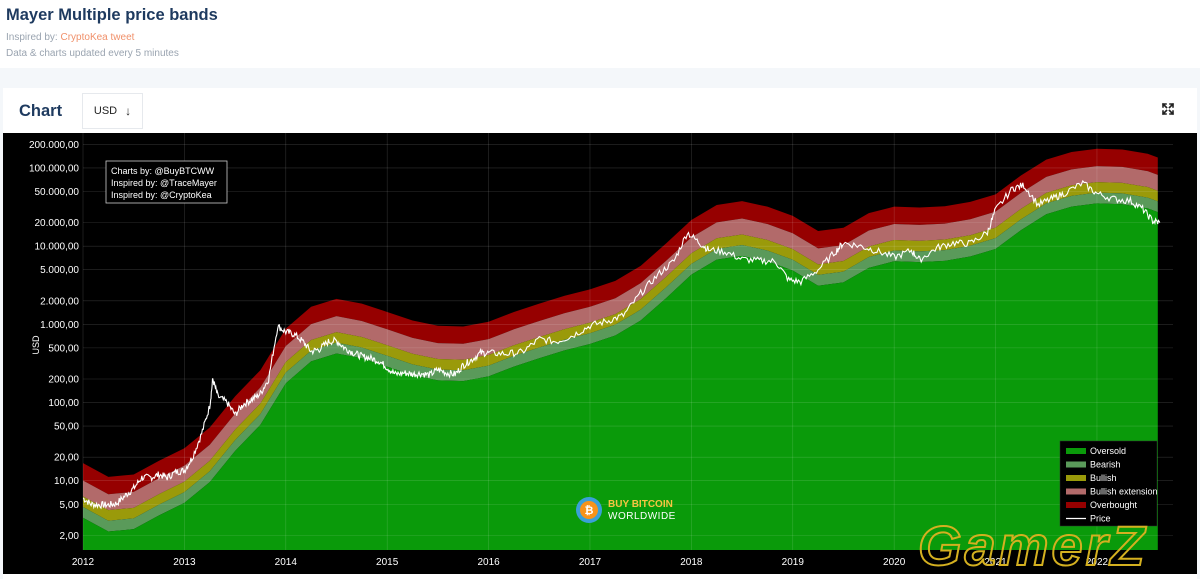  I want to click on legend-label-oversold: Oversold, so click(1108, 451).